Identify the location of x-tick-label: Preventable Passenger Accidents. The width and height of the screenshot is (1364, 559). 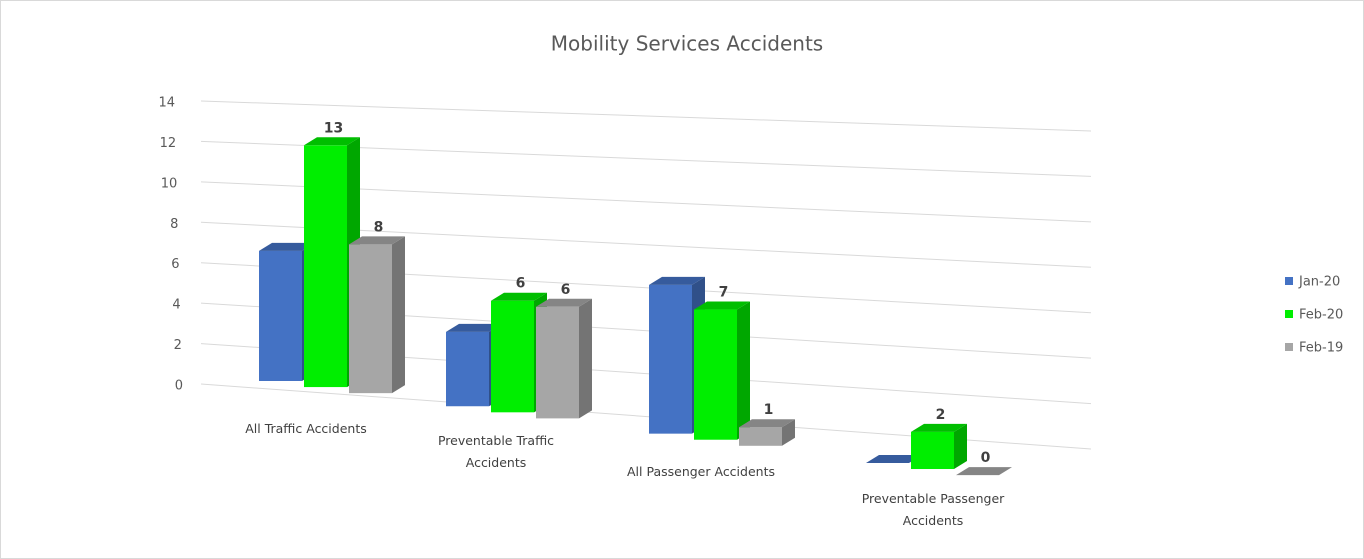
(933, 509).